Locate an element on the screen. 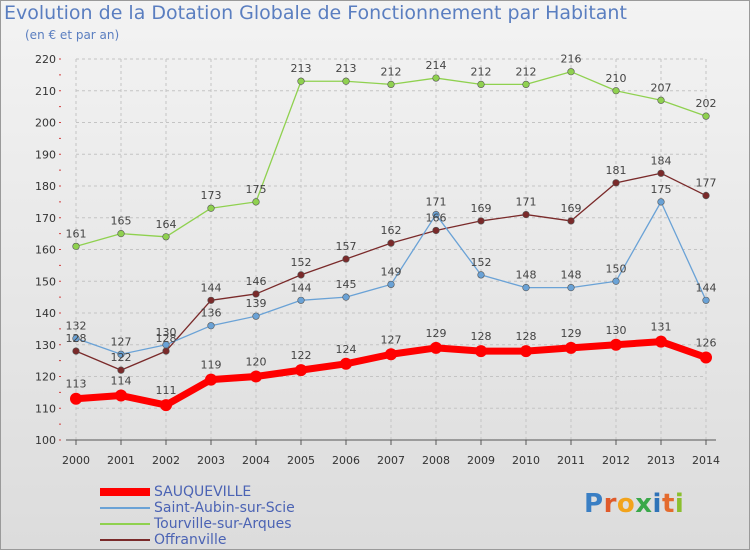 The image size is (750, 550). data-label: 139 is located at coordinates (256, 303).